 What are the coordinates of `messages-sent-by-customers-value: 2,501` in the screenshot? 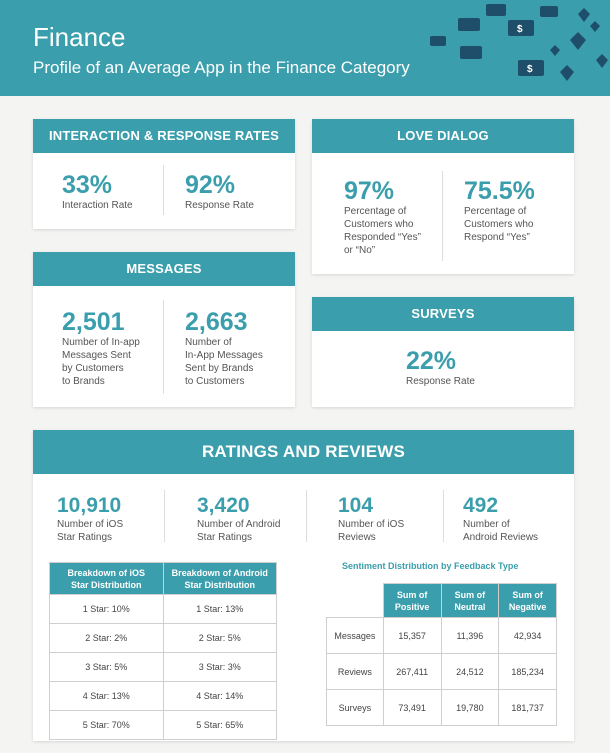 It's located at (93, 322).